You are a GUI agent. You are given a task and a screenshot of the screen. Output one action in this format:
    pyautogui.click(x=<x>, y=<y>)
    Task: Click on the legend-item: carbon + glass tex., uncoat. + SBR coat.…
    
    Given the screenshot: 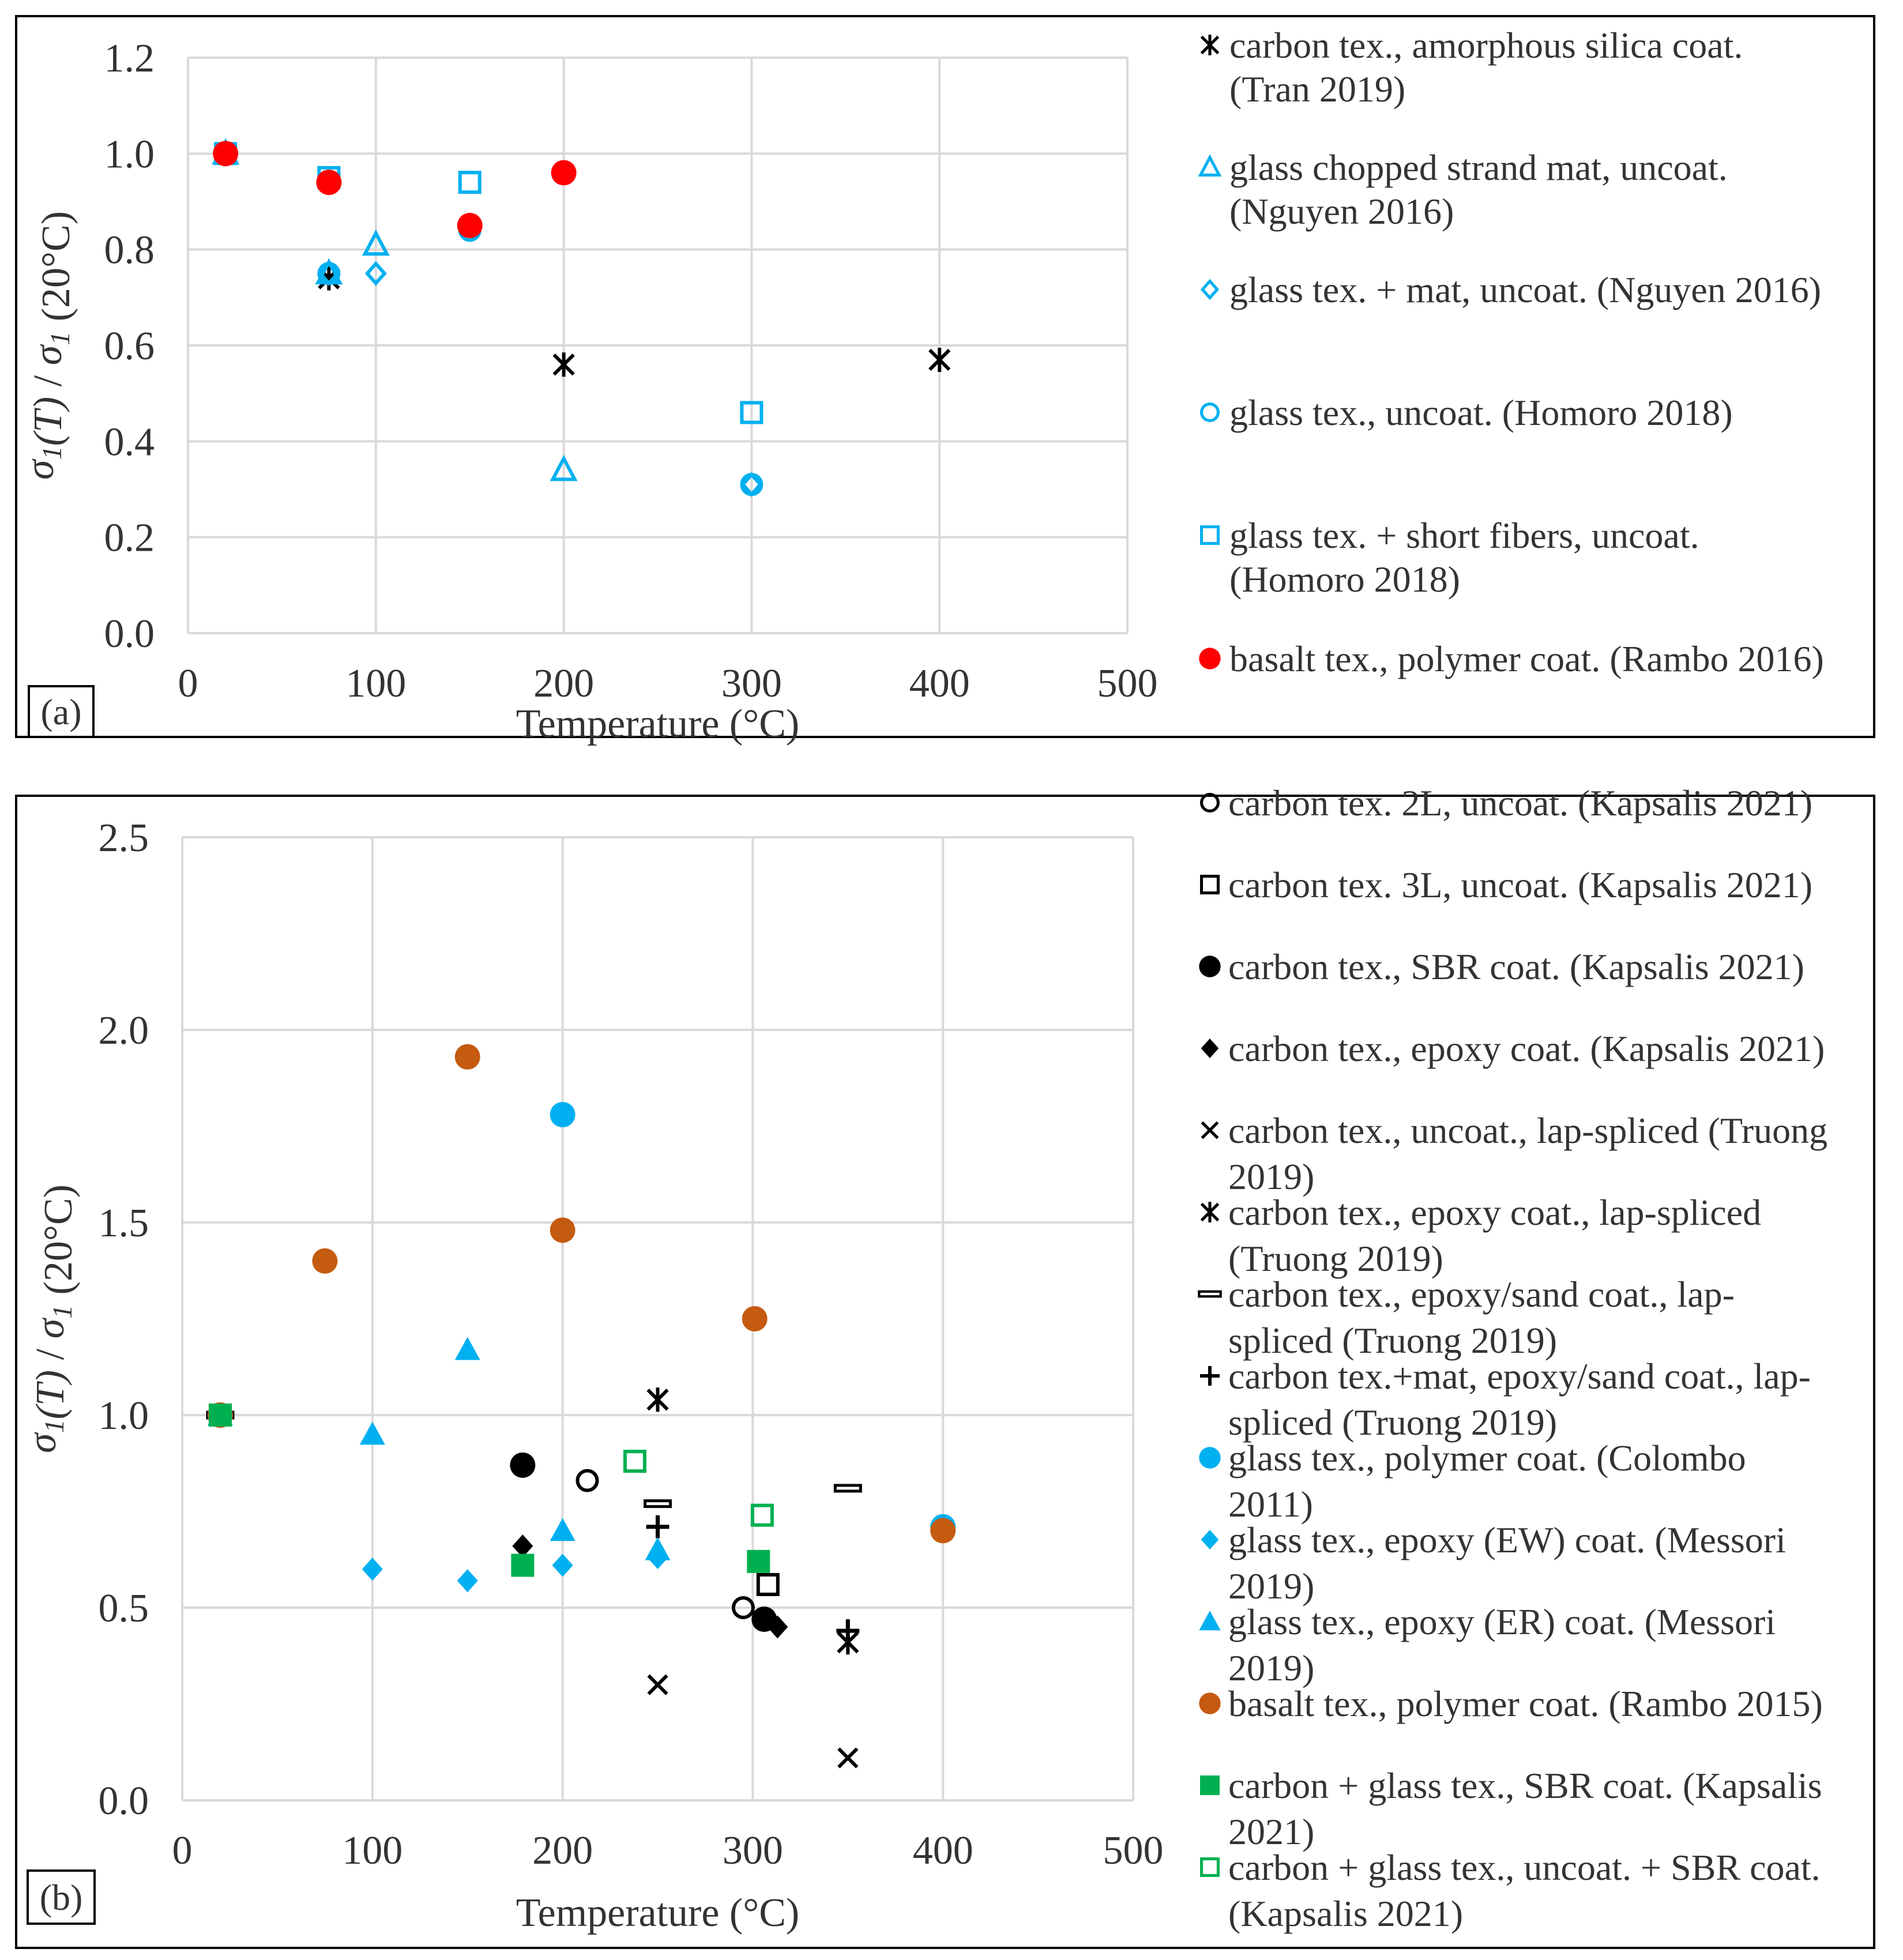 What is the action you would take?
    pyautogui.click(x=1510, y=1891)
    